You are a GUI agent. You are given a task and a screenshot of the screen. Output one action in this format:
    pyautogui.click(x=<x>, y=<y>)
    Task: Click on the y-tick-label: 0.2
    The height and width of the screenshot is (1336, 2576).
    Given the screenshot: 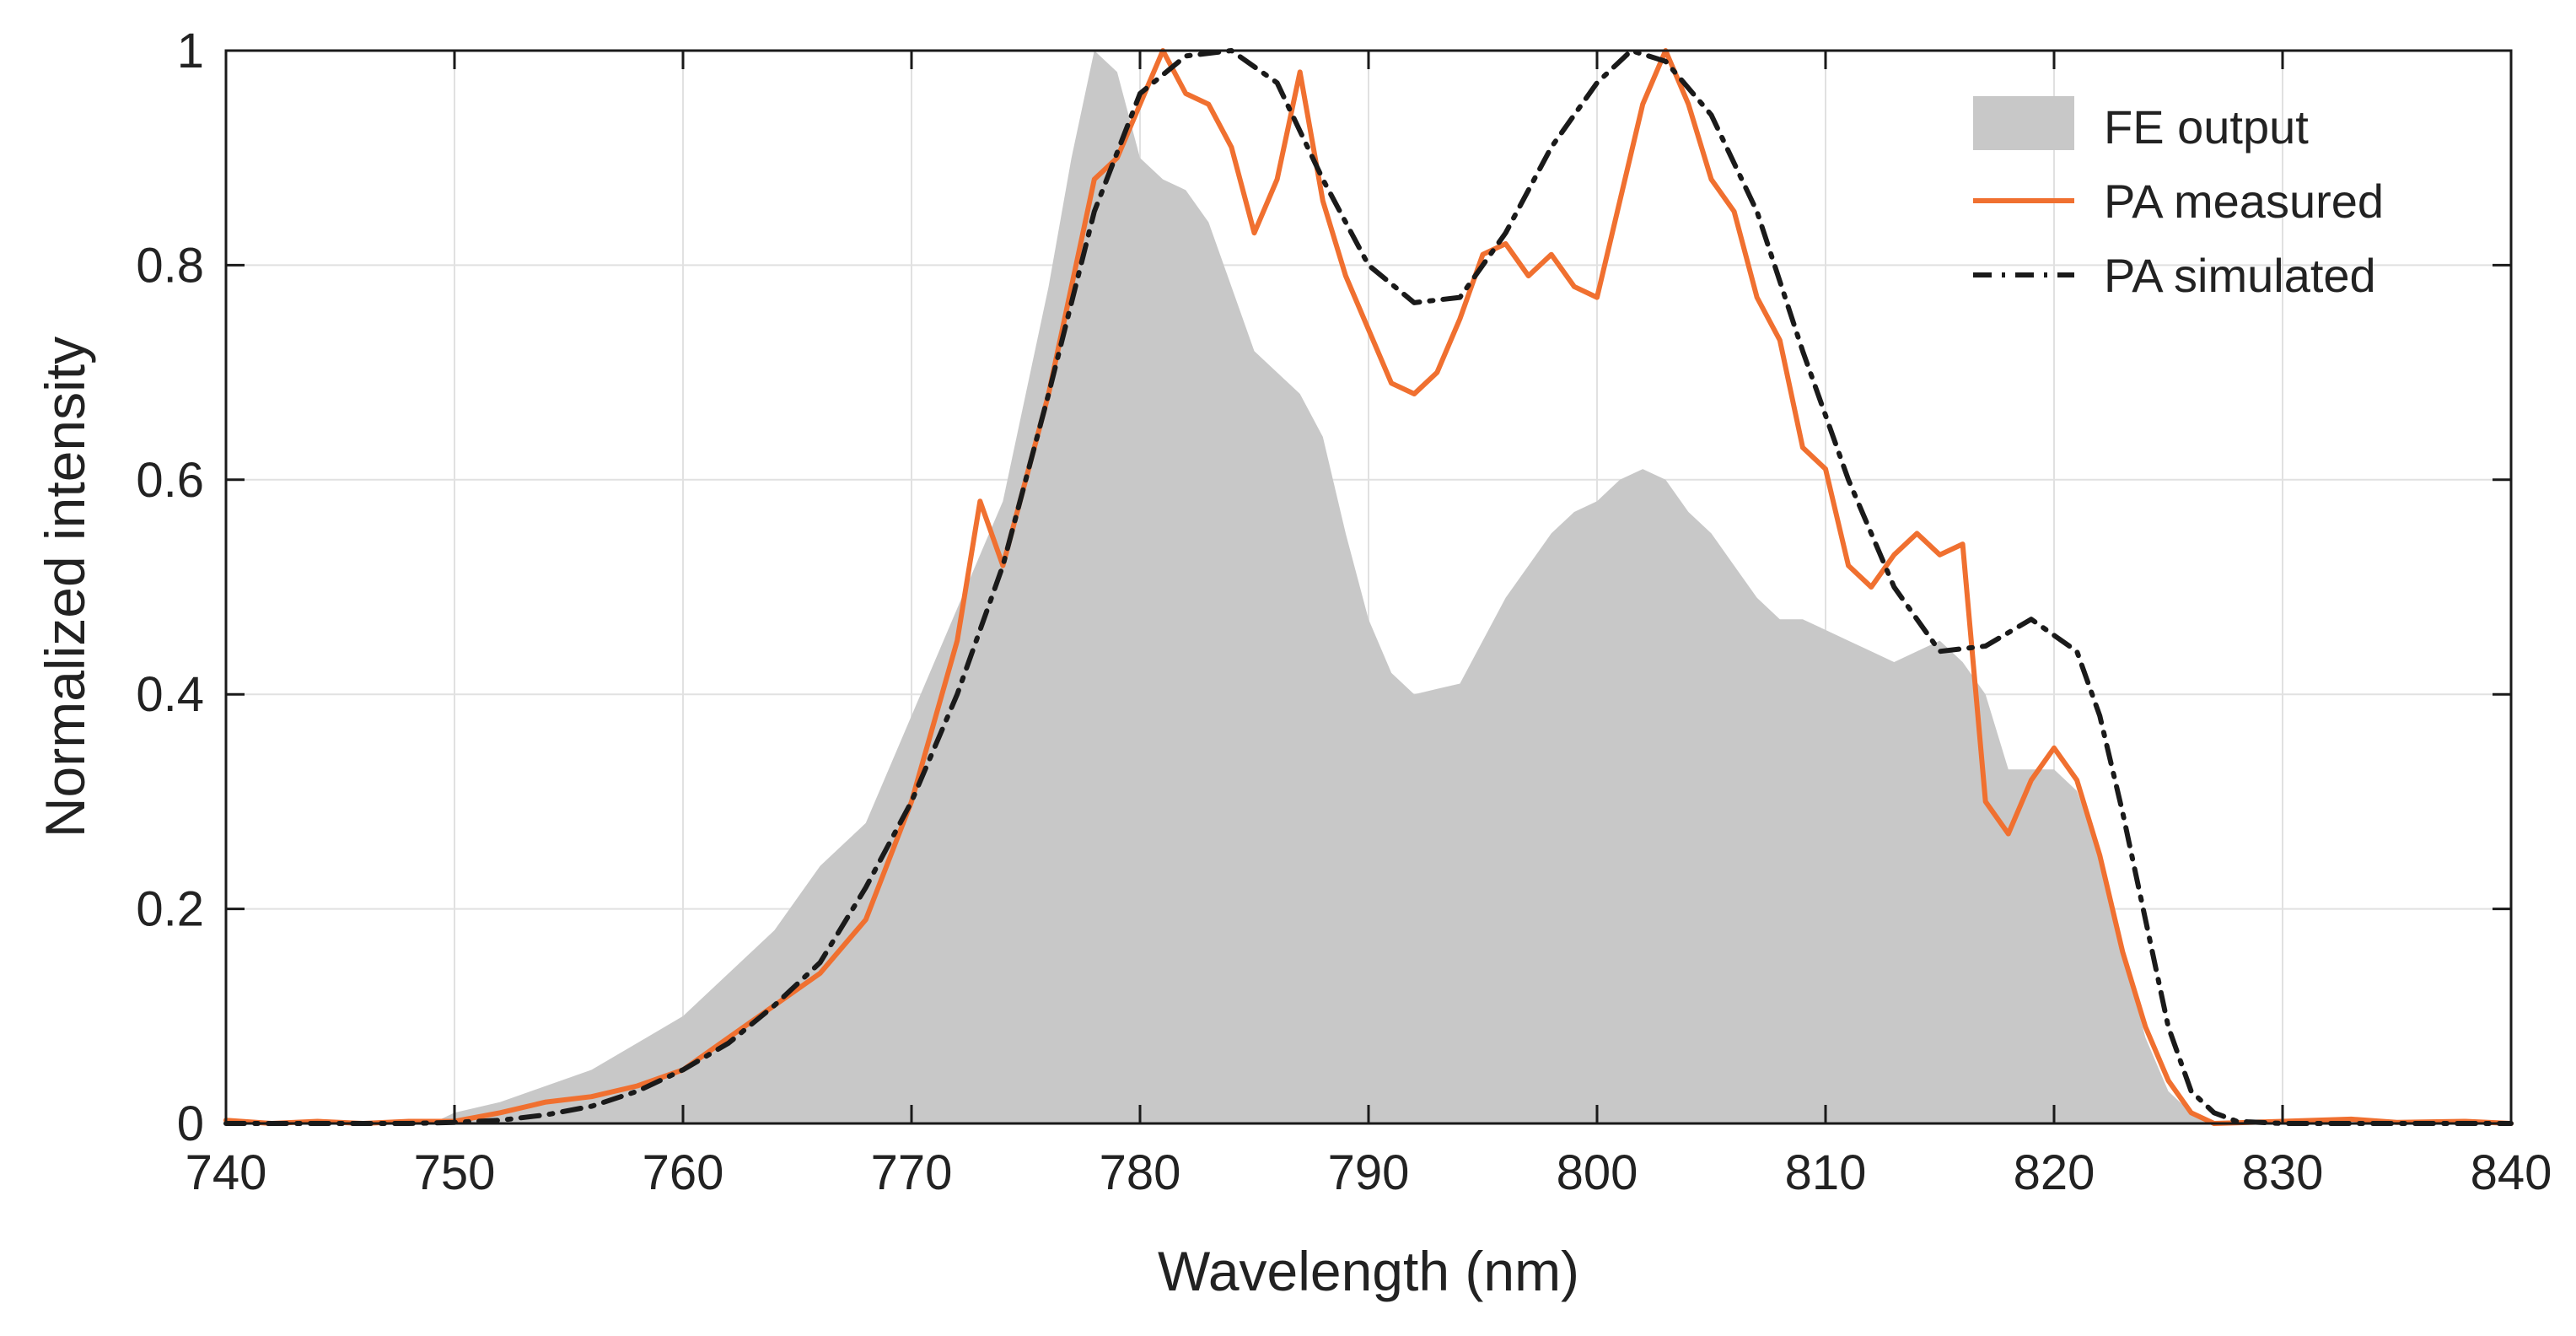 What is the action you would take?
    pyautogui.click(x=170, y=909)
    